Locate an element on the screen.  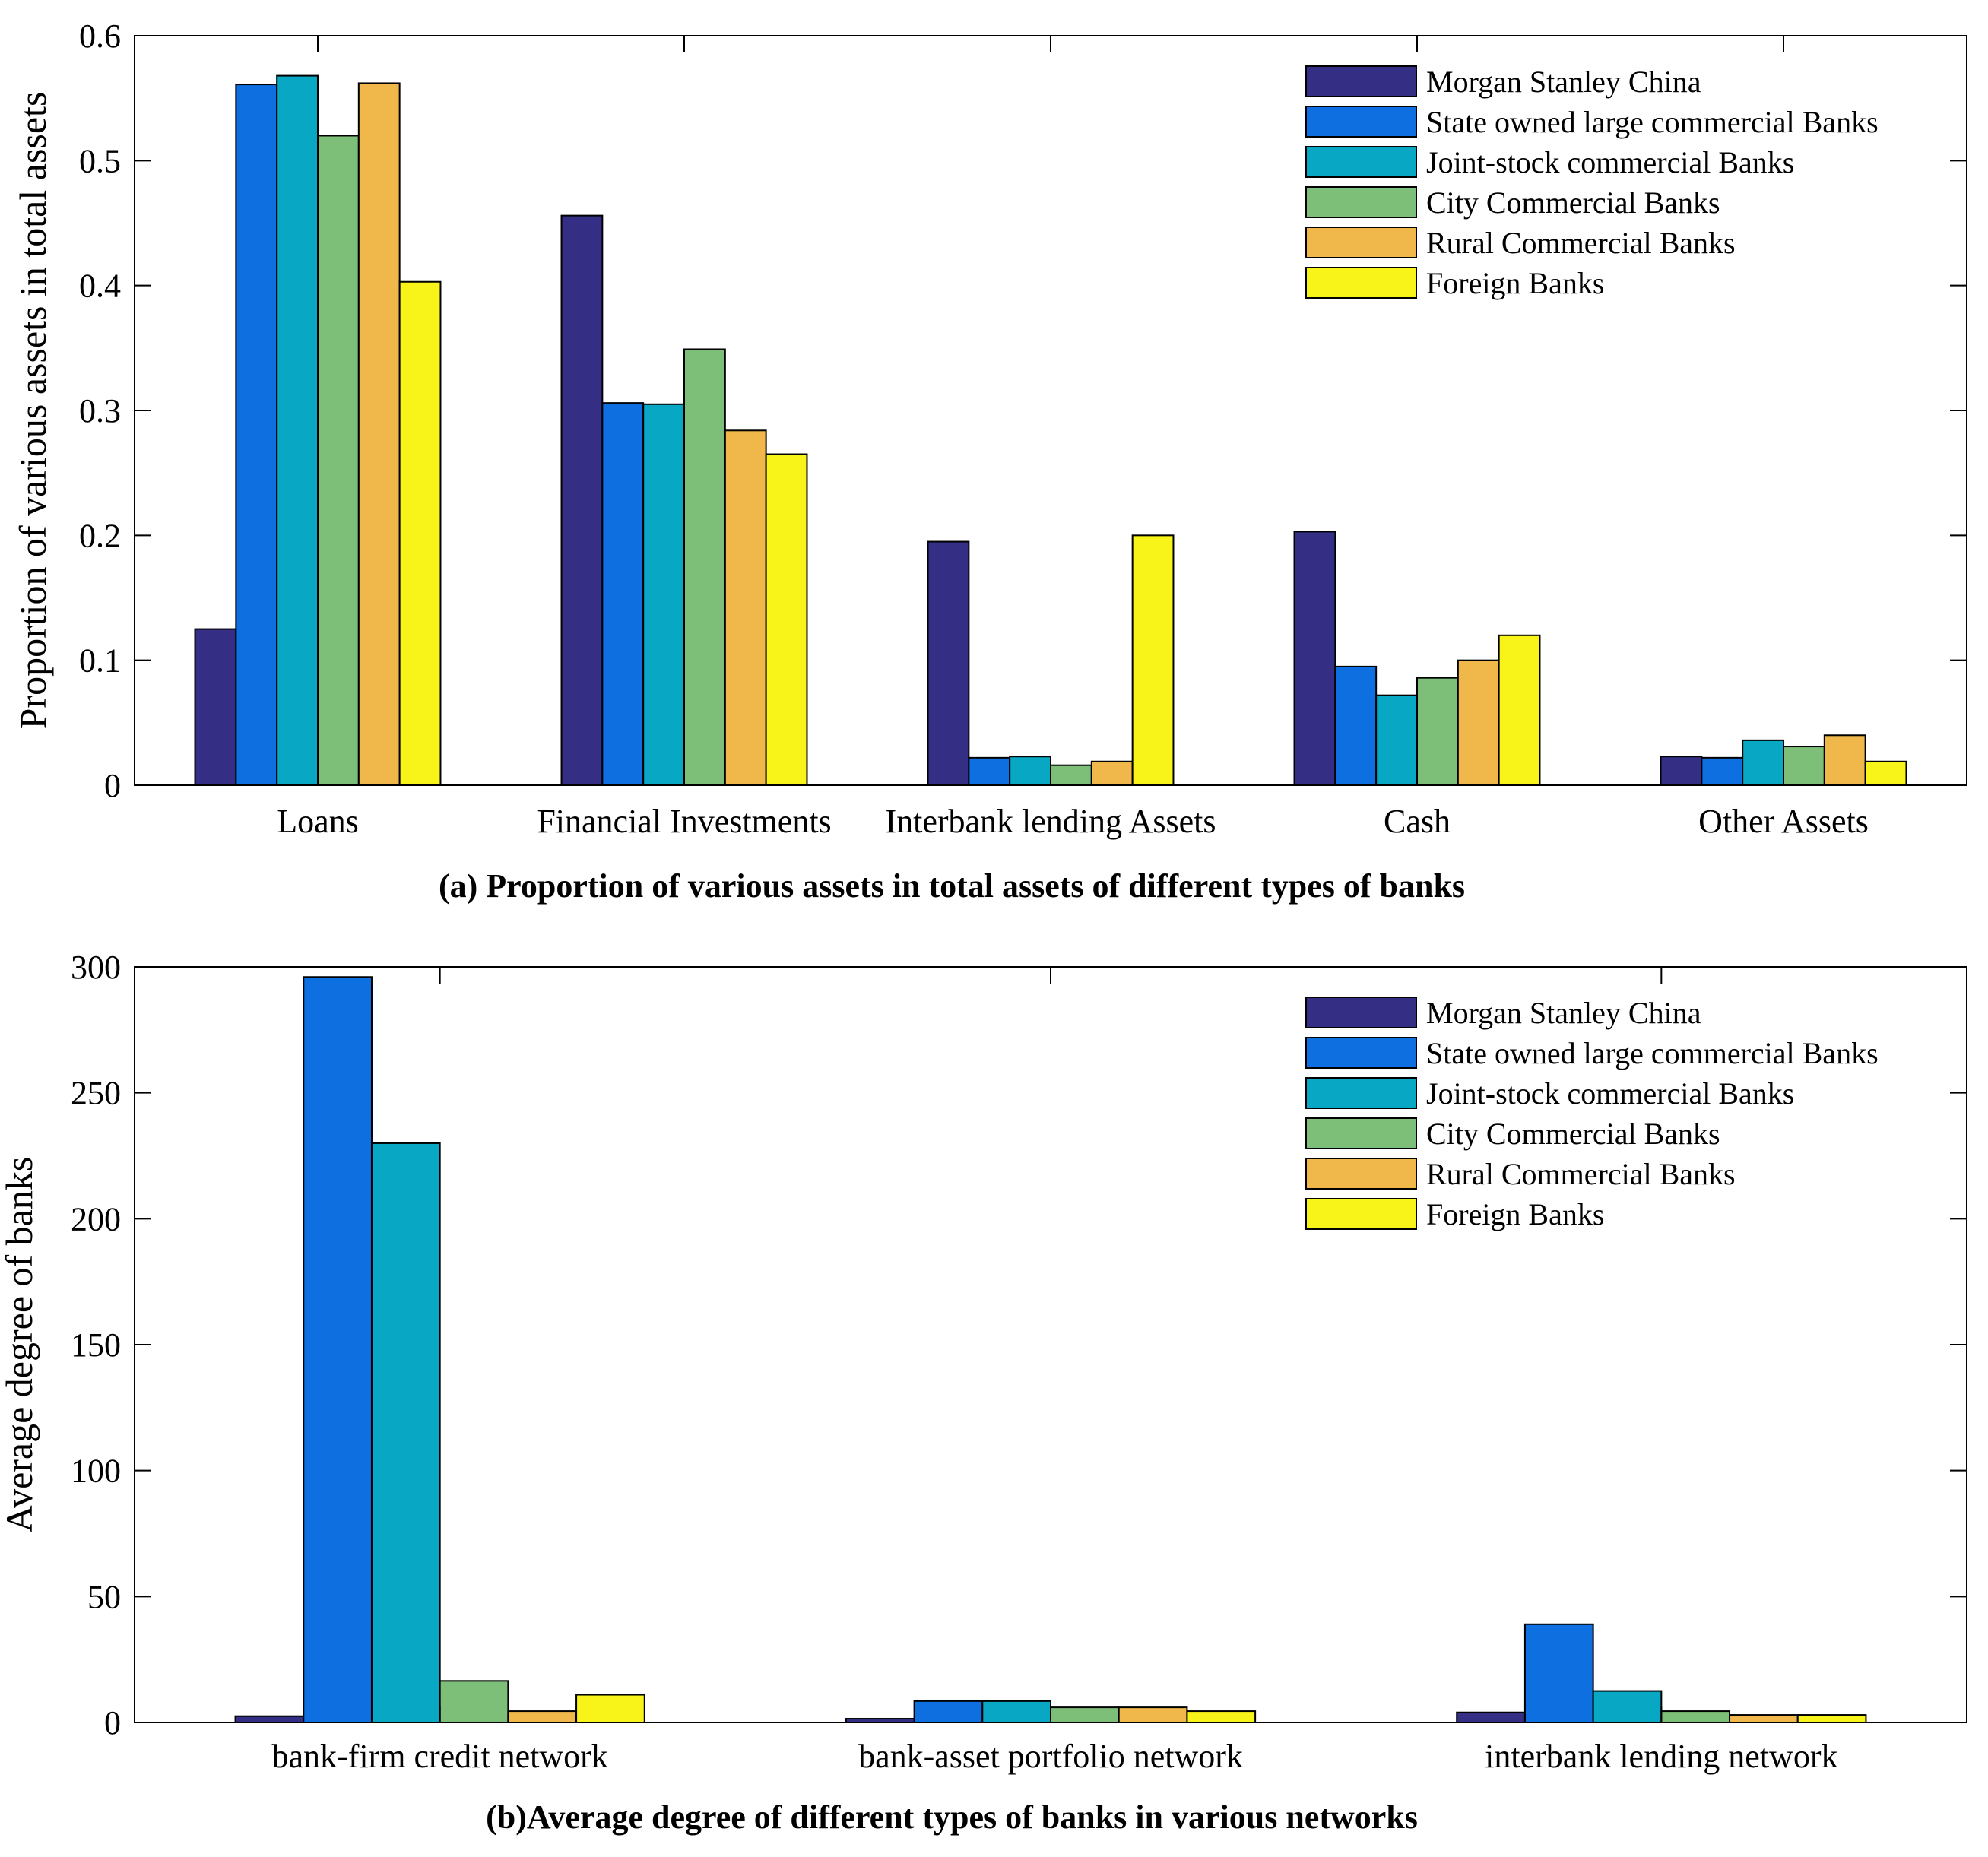
y-tick-label: 50 is located at coordinates (104, 1596).